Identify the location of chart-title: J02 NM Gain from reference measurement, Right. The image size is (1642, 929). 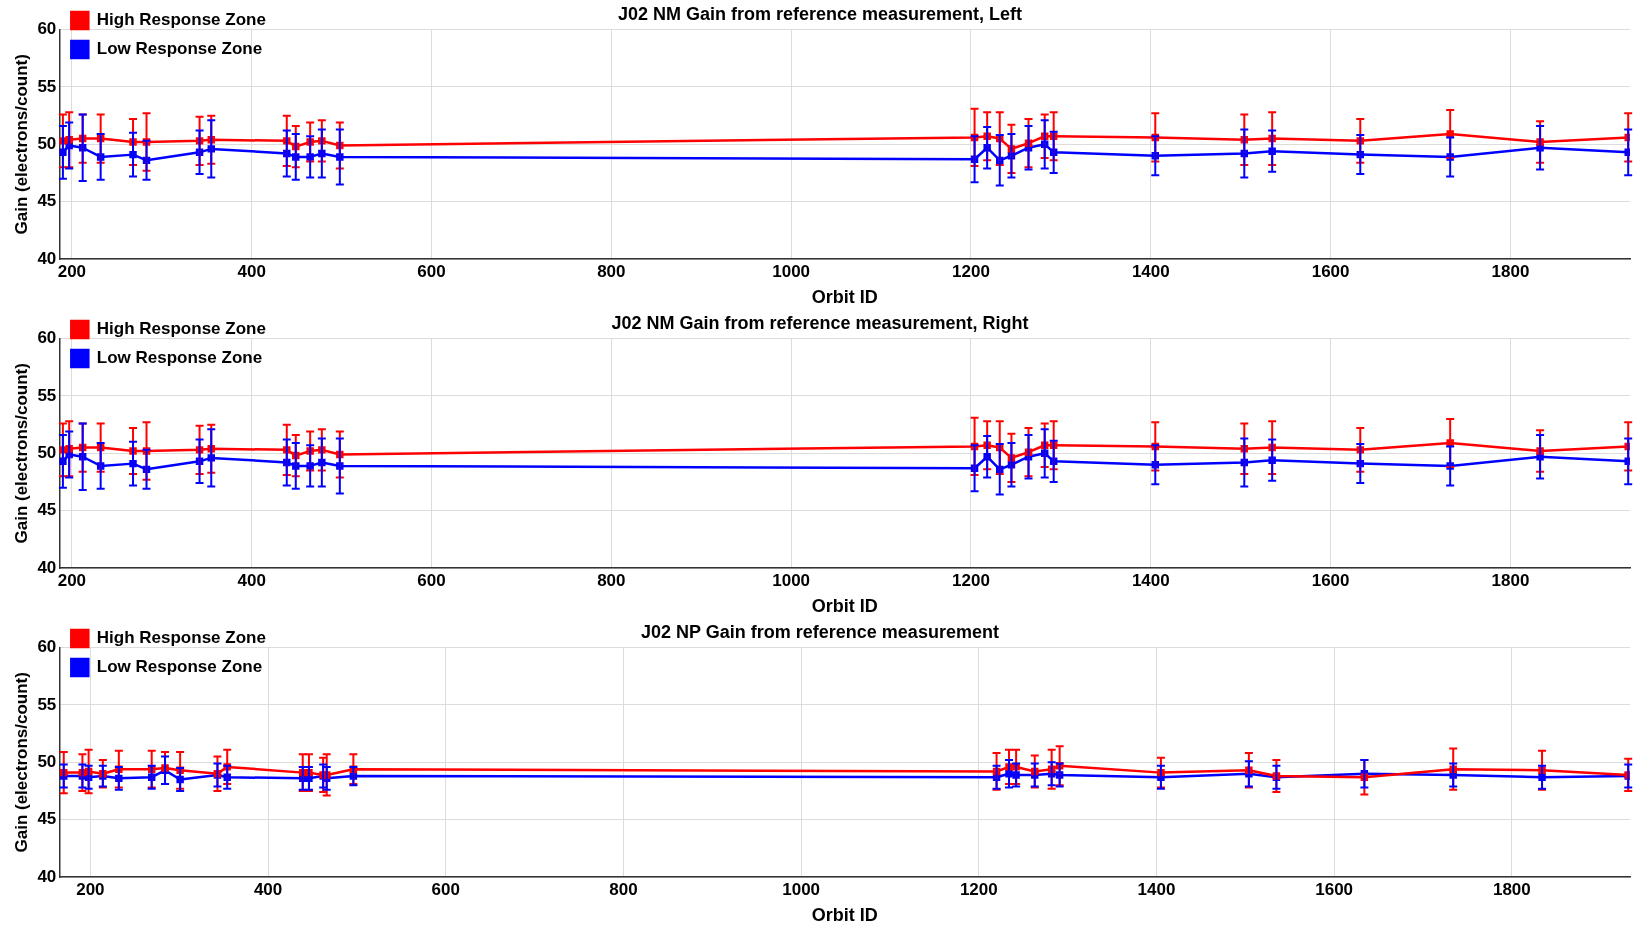
(820, 322).